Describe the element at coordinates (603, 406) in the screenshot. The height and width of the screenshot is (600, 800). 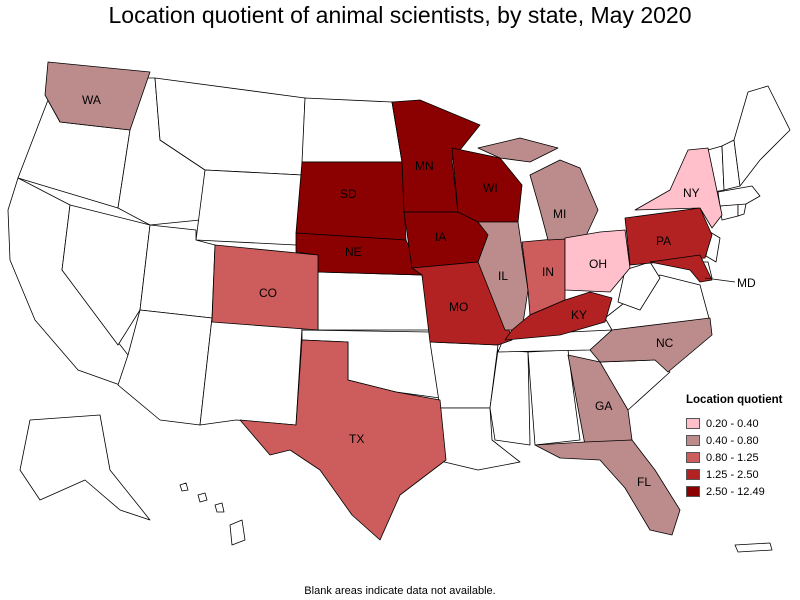
I see `label-ga: GA` at that location.